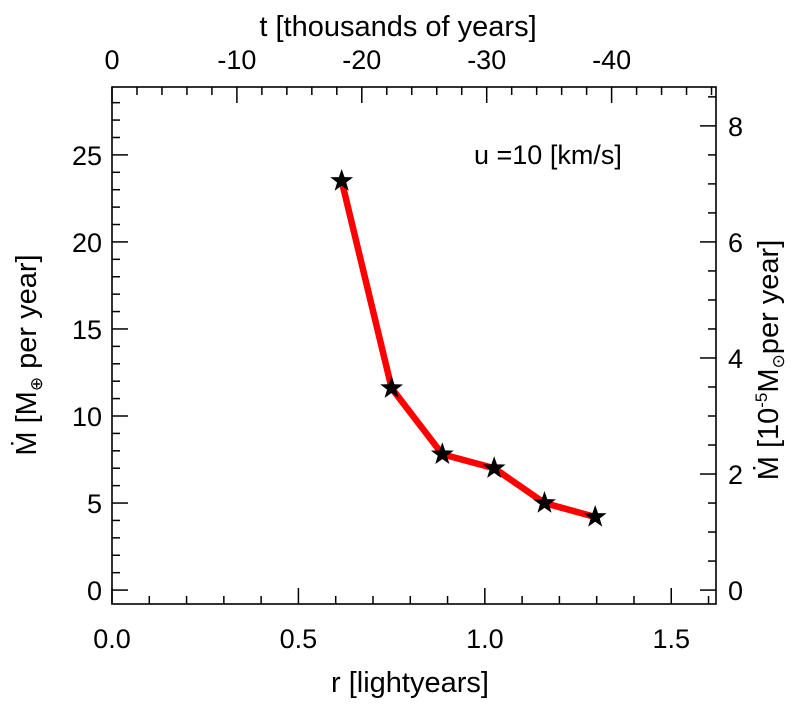 The image size is (800, 707). Describe the element at coordinates (548, 155) in the screenshot. I see `velocity-annotation: u =10 [km/s]` at that location.